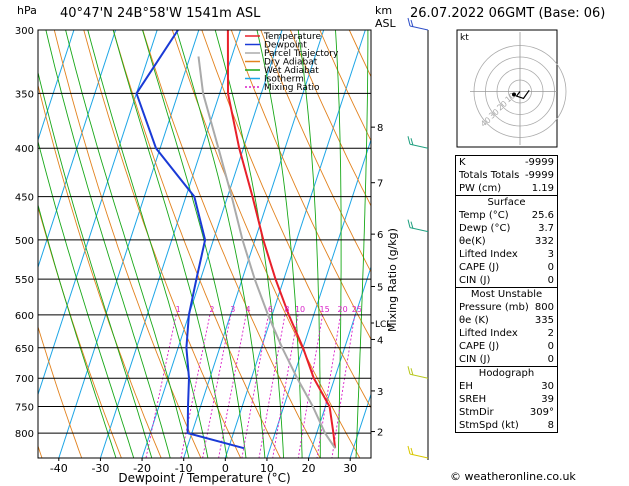 This screenshot has width=629, height=486. Describe the element at coordinates (284, 80) in the screenshot. I see `legend-label: Isotherm` at that location.